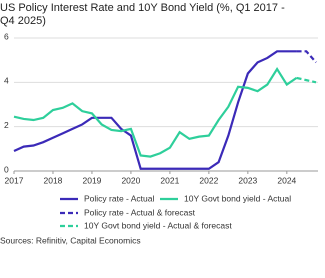 This screenshot has width=325, height=278. Describe the element at coordinates (237, 198) in the screenshot. I see `legend-label: 10Y Govt bond yield - Actual` at that location.